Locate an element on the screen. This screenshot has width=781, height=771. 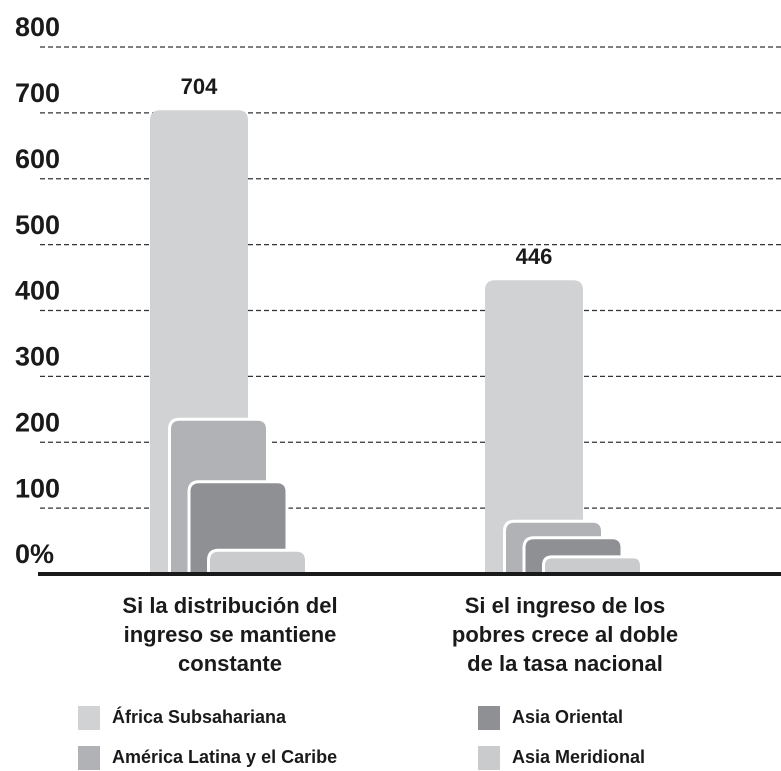
legend-label: África Subsahariana is located at coordinates (199, 716).